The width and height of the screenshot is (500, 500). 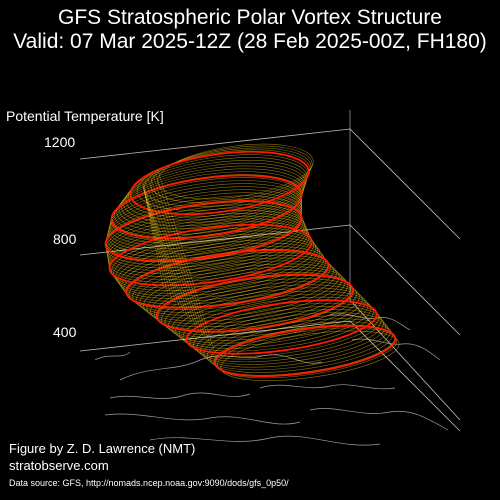 I want to click on floor-edge-right, so click(x=405, y=360).